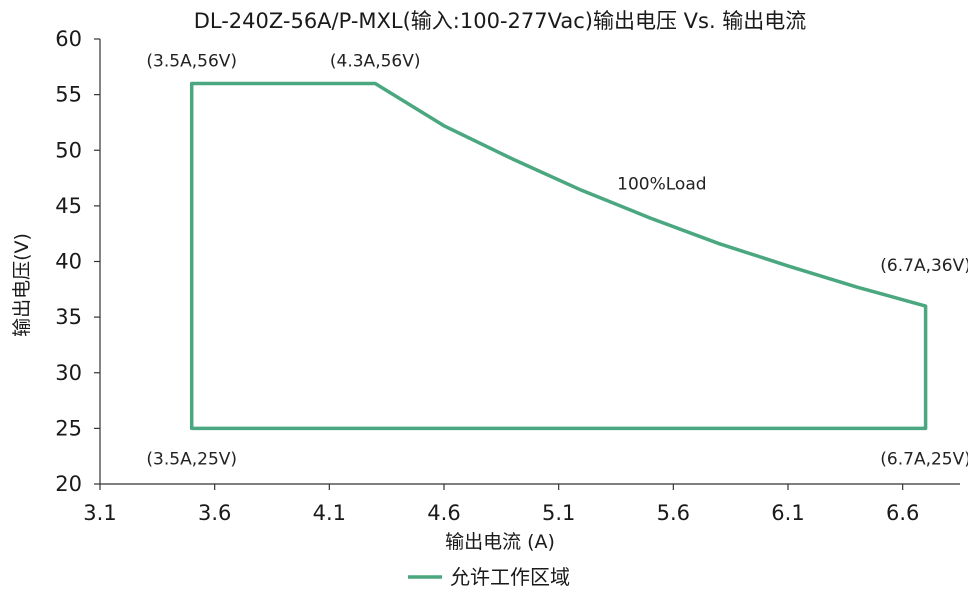 This screenshot has width=968, height=600. I want to click on data-annotation: 100%Load, so click(661, 185).